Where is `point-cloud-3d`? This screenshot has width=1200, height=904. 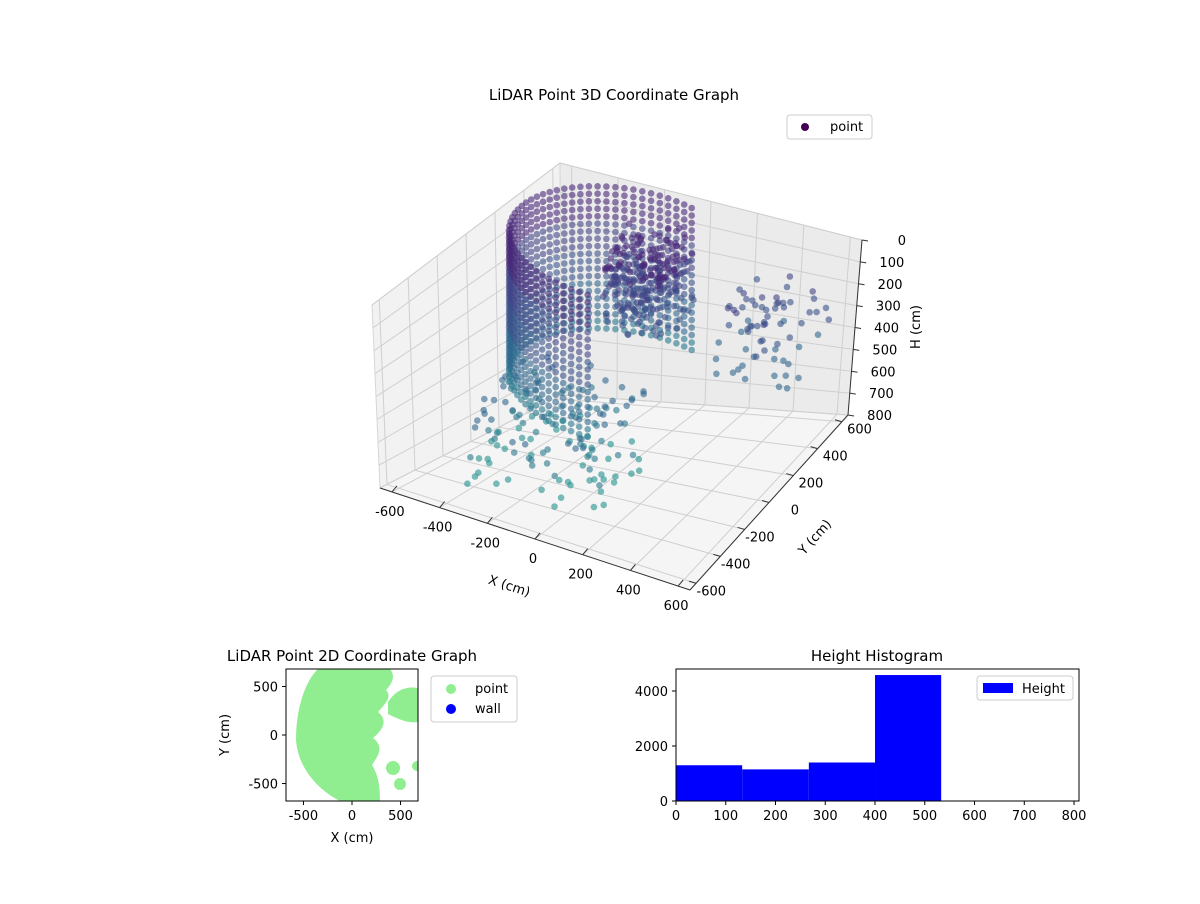
point-cloud-3d is located at coordinates (648, 347).